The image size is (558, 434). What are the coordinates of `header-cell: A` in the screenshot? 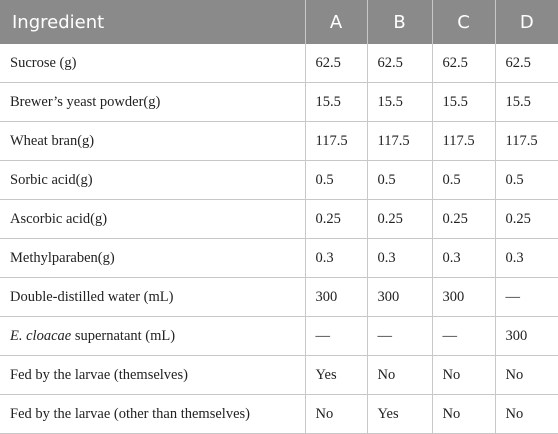 It's located at (336, 22).